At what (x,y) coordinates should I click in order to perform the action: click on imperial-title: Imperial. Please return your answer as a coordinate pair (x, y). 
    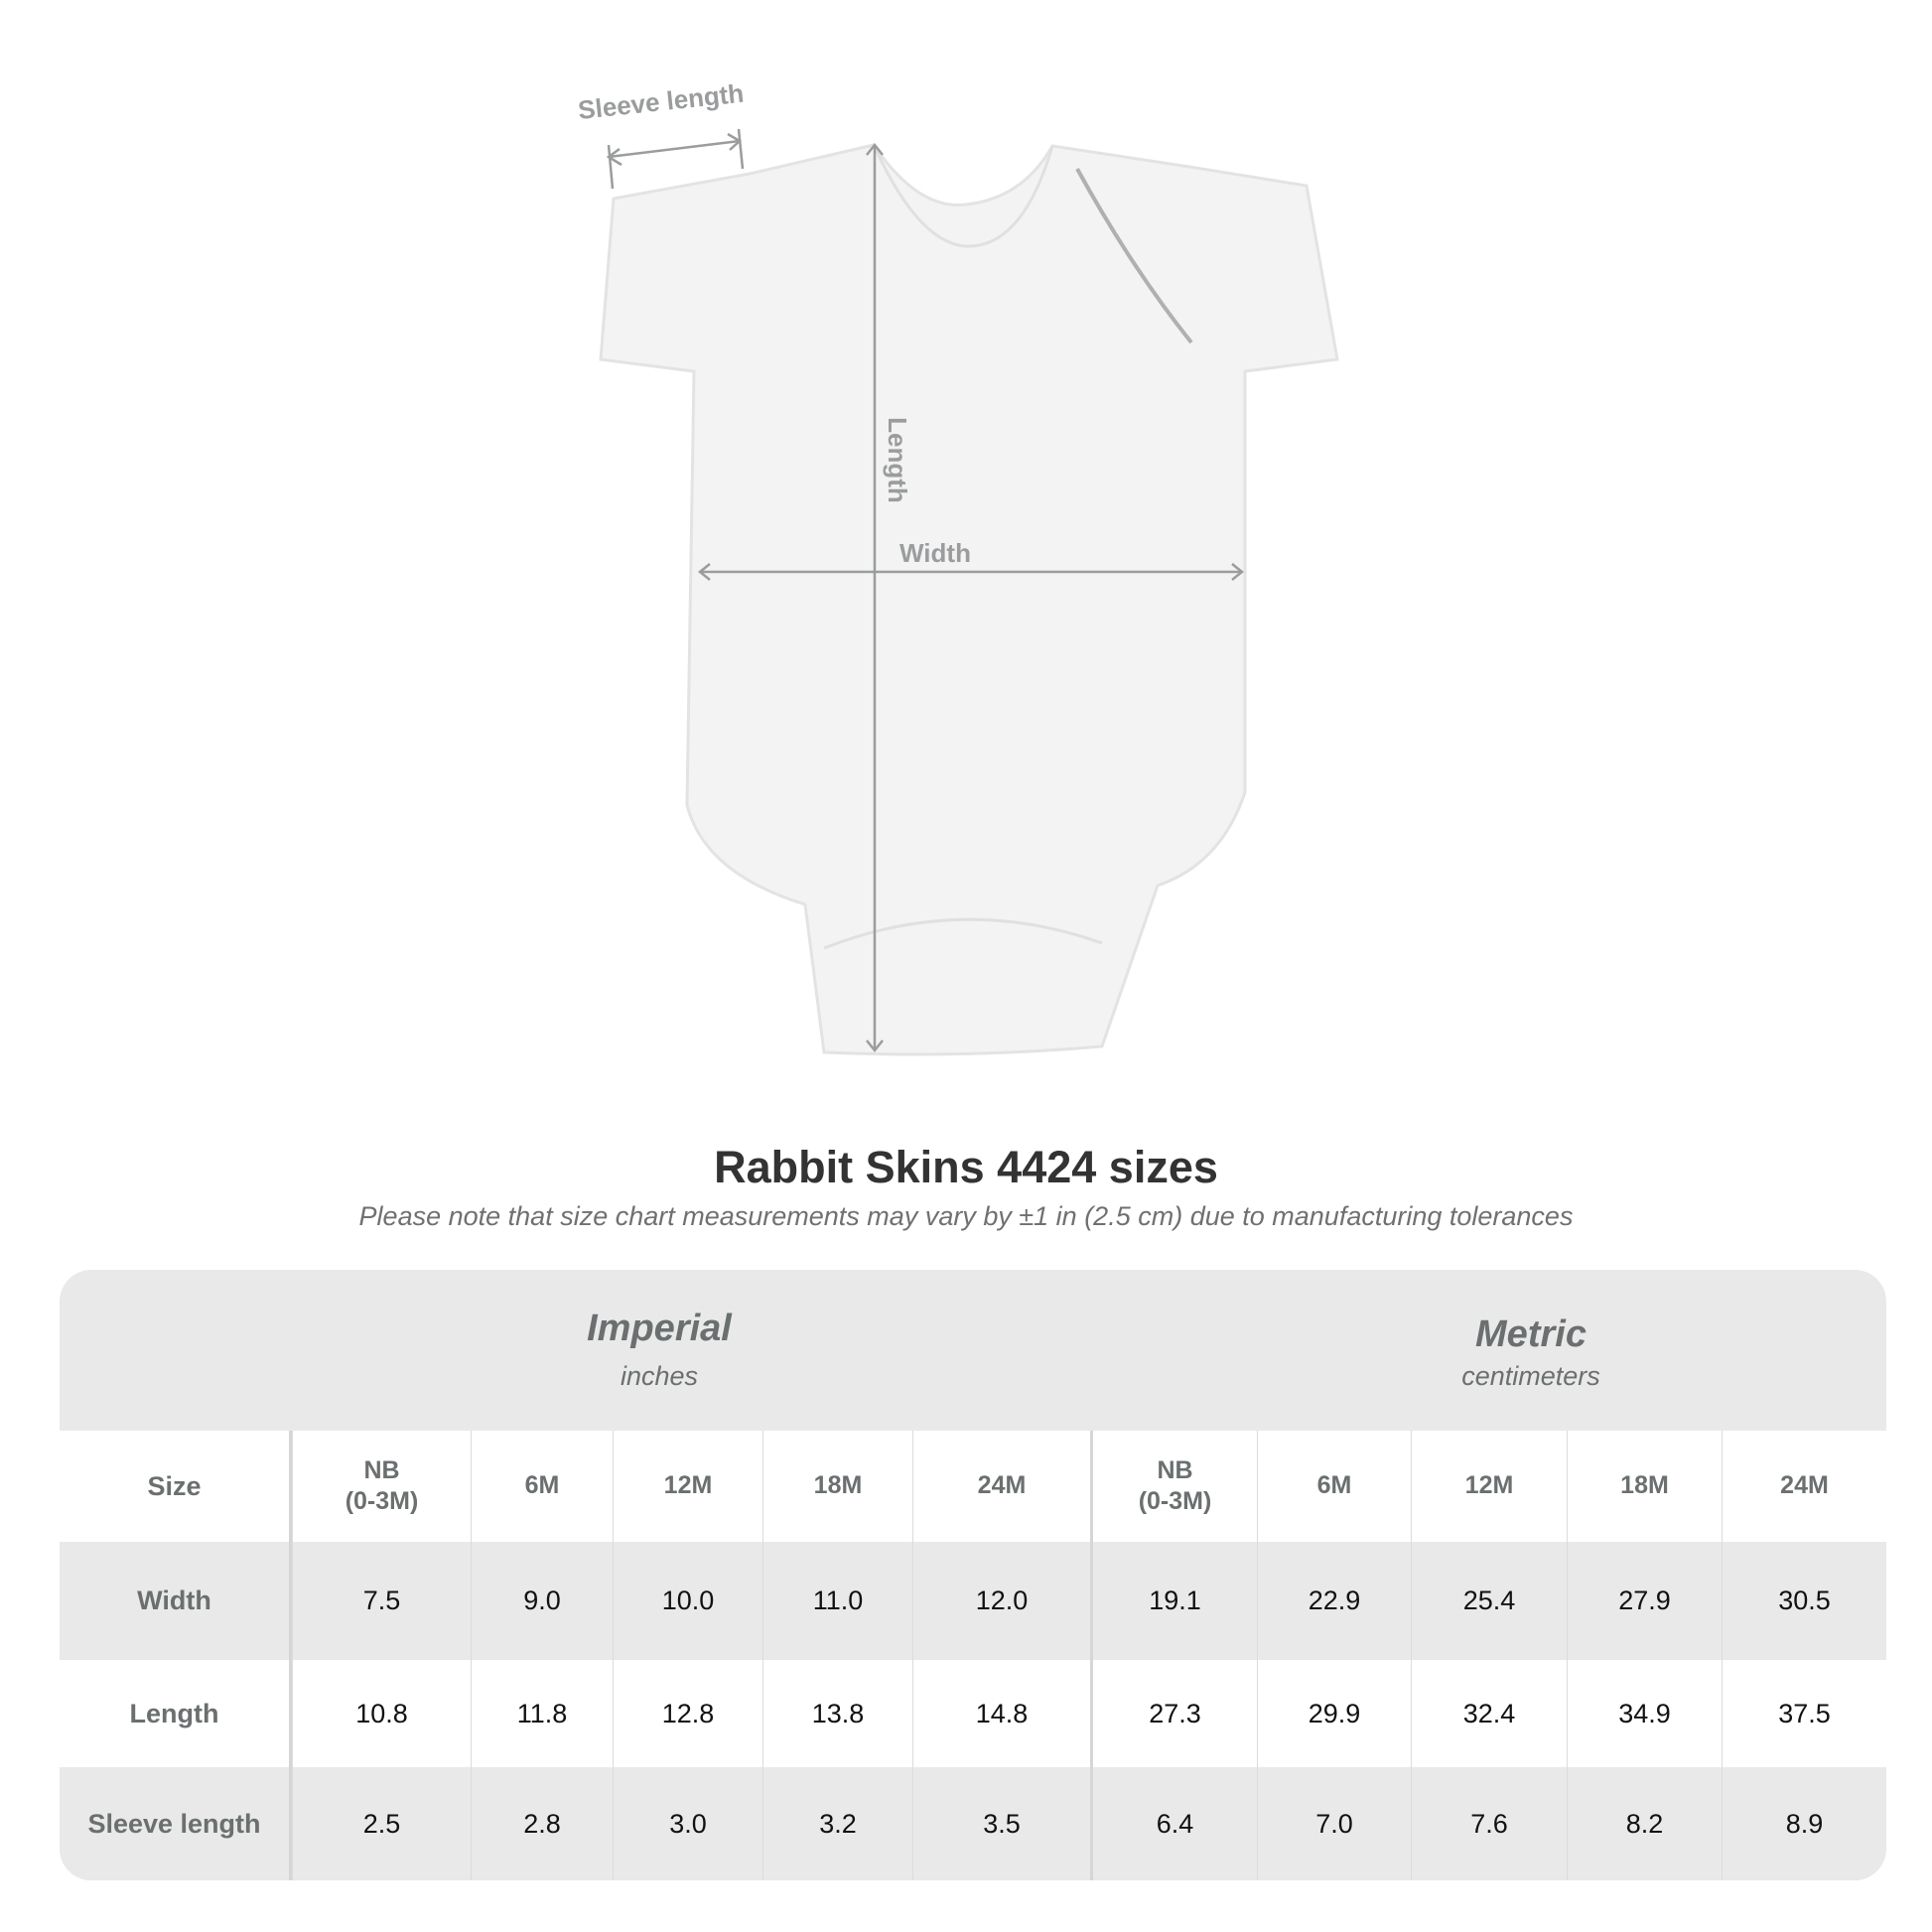
    Looking at the image, I should click on (659, 1329).